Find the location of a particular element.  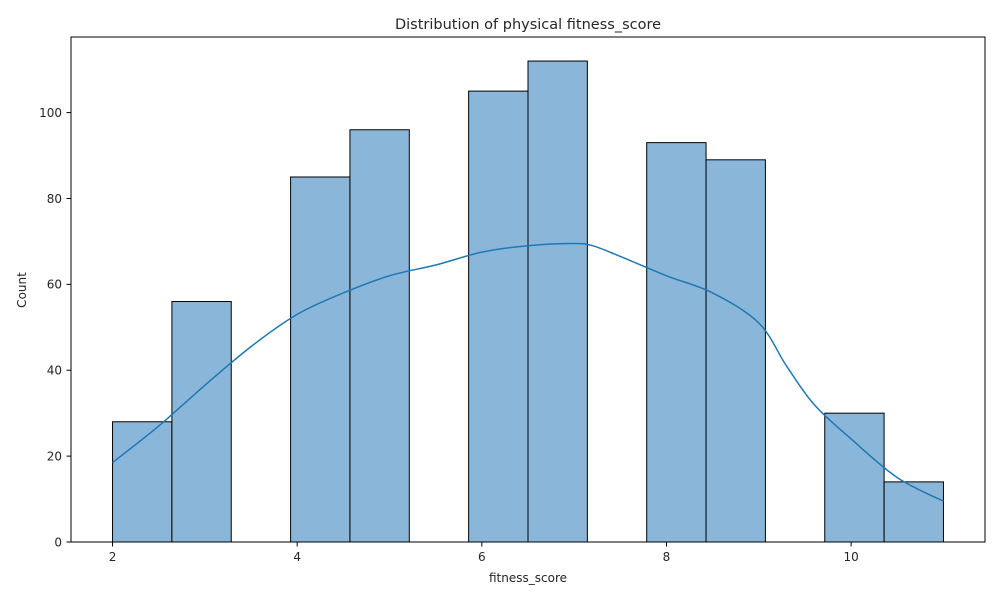

y-axis-label: Count is located at coordinates (22, 290).